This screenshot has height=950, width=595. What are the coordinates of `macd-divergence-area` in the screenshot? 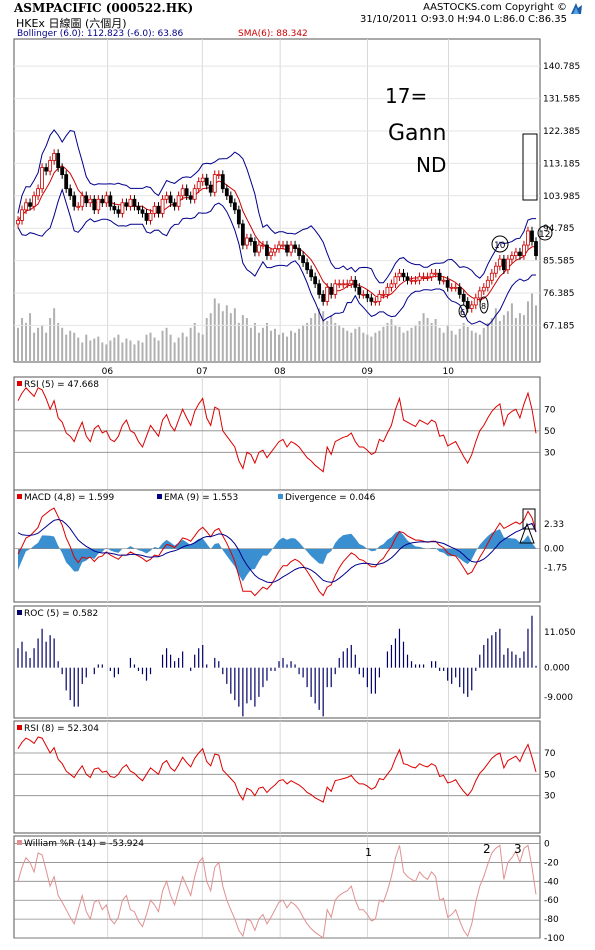 It's located at (277, 555).